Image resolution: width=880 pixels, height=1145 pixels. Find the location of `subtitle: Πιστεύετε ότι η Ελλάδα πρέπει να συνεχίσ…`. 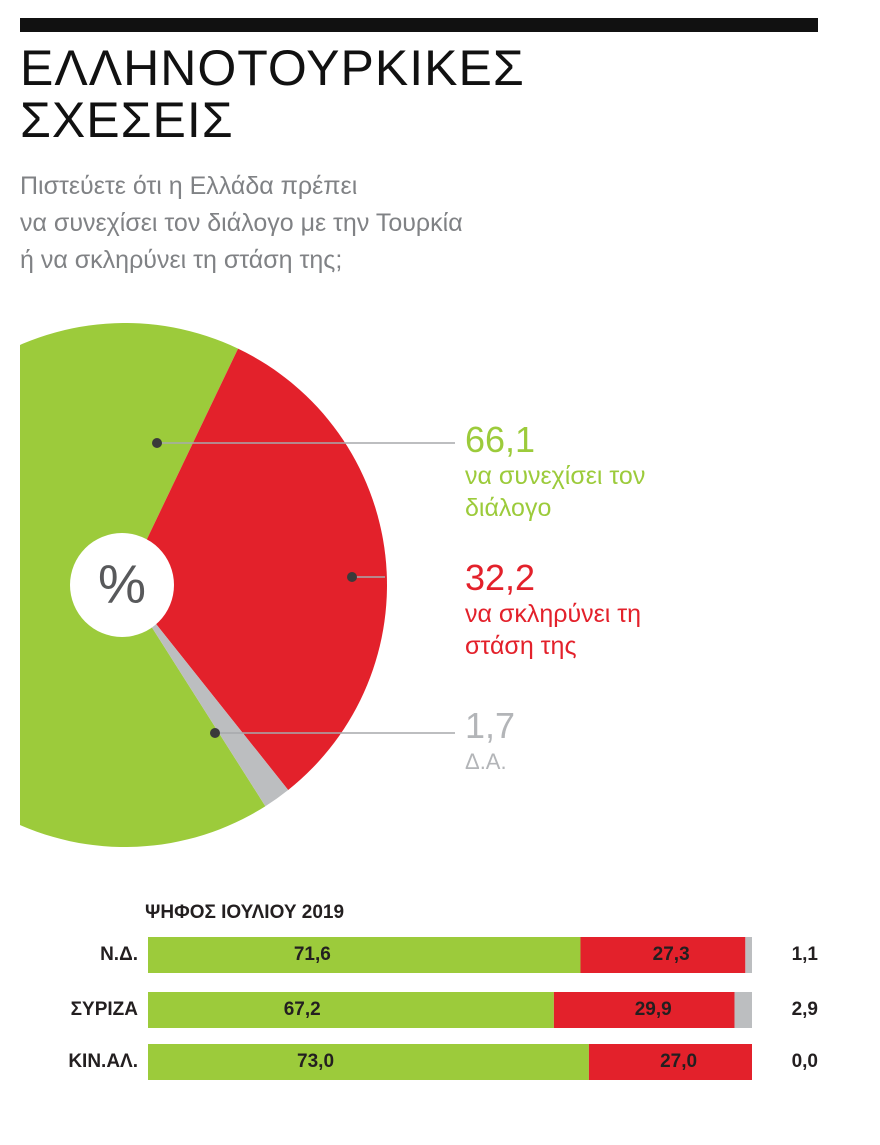

subtitle: Πιστεύετε ότι η Ελλάδα πρέπει να συνεχίσ… is located at coordinates (241, 223).